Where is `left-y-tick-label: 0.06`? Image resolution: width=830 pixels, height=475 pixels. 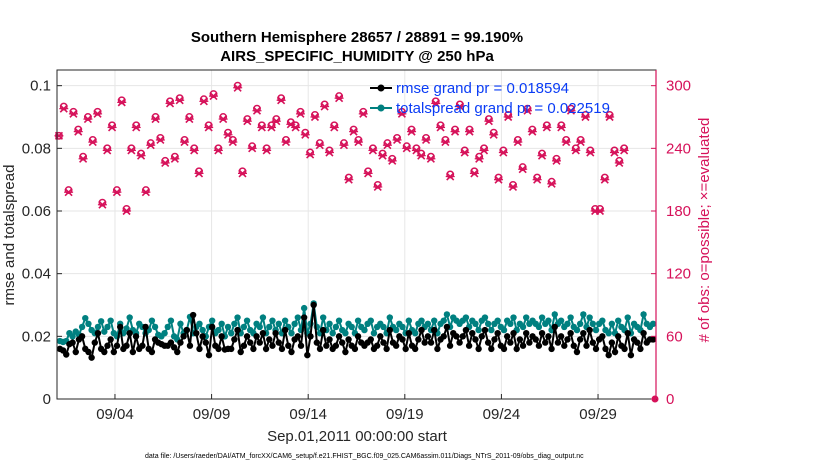 left-y-tick-label: 0.06 is located at coordinates (36, 211).